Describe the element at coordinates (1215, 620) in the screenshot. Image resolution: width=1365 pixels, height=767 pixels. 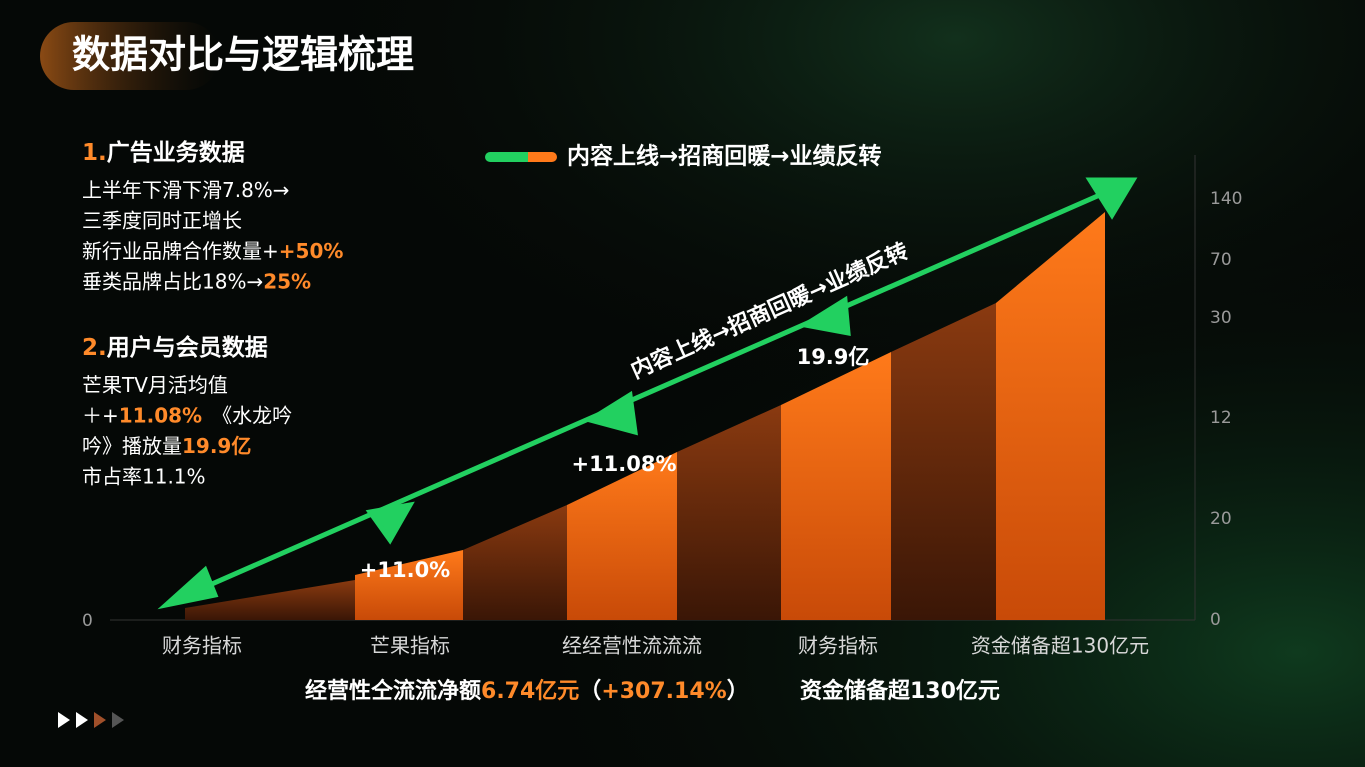
I see `right-axis-label: 0` at that location.